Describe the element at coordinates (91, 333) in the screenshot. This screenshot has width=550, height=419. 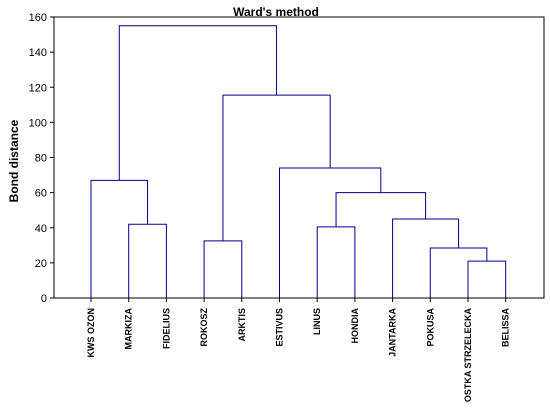
I see `leaf-label: KWS OZON` at that location.